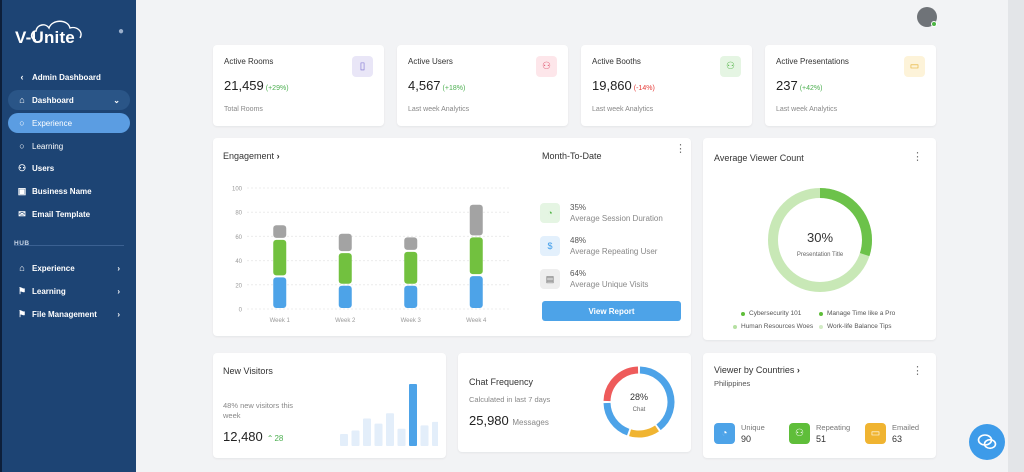  Describe the element at coordinates (875, 433) in the screenshot. I see `mail-icon: ▭` at that location.